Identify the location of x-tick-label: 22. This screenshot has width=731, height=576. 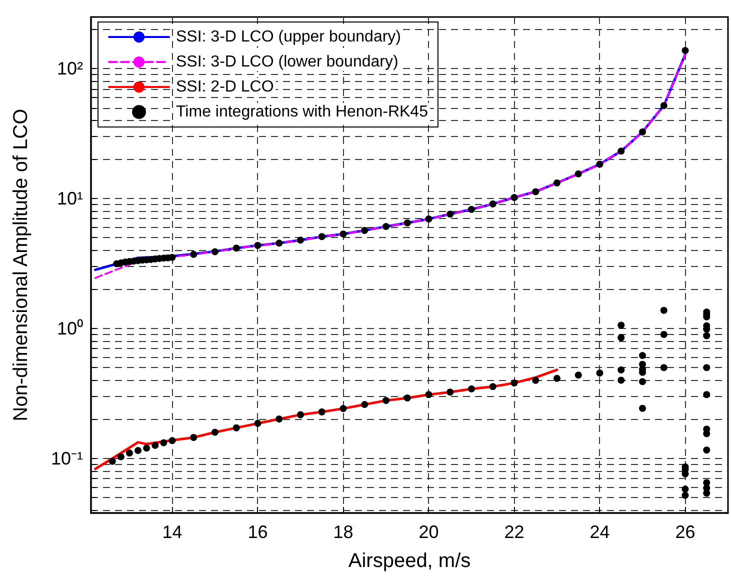
(514, 532).